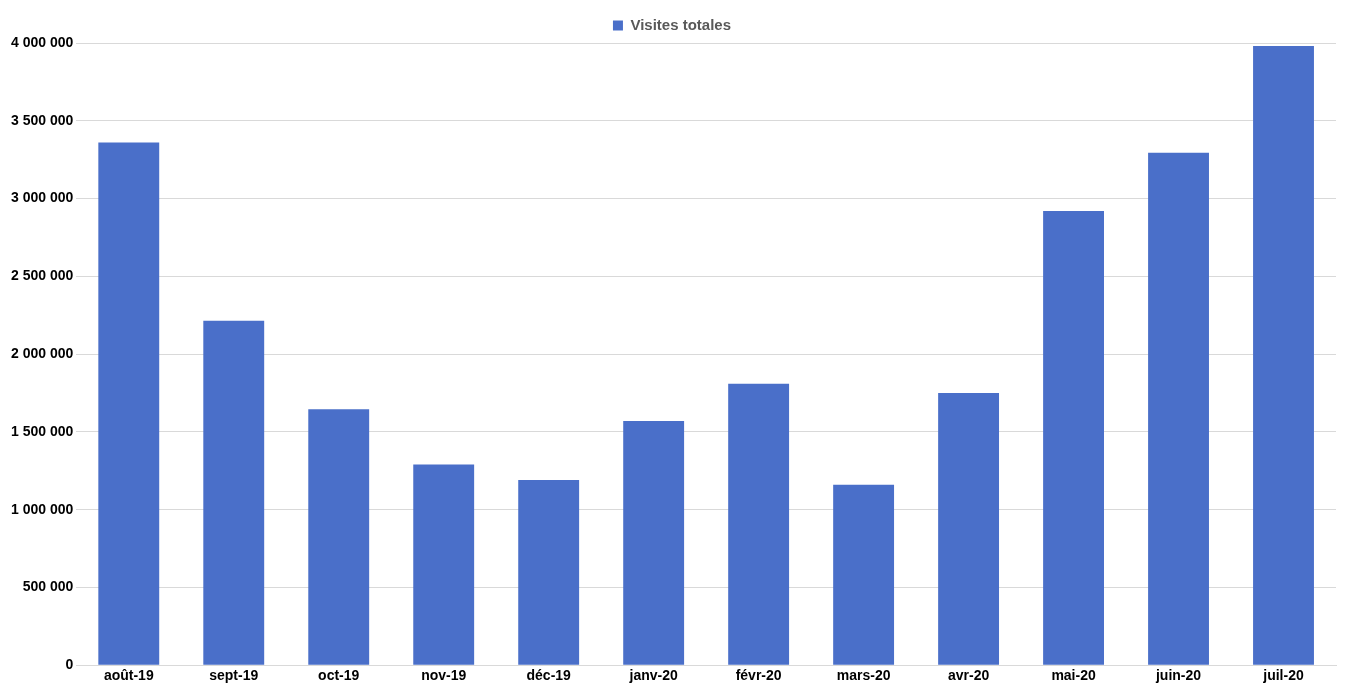 This screenshot has width=1354, height=695. Describe the element at coordinates (549, 675) in the screenshot. I see `x-tick-label: déc-19` at that location.